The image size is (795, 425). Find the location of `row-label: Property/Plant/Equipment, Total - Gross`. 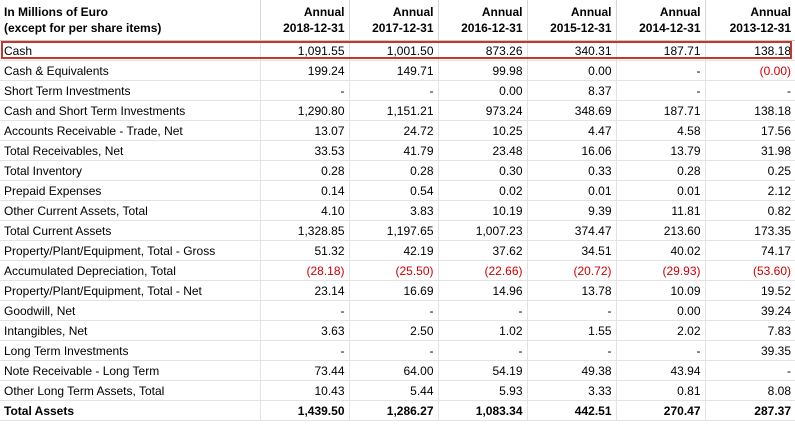

row-label: Property/Plant/Equipment, Total - Gross is located at coordinates (130, 250).